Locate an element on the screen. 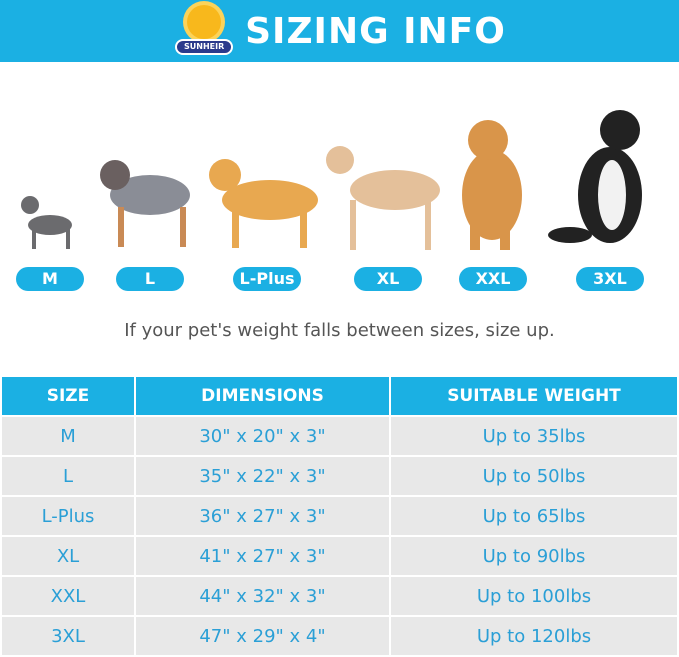 The image size is (679, 657). page-title: SIZING INFO is located at coordinates (375, 31).